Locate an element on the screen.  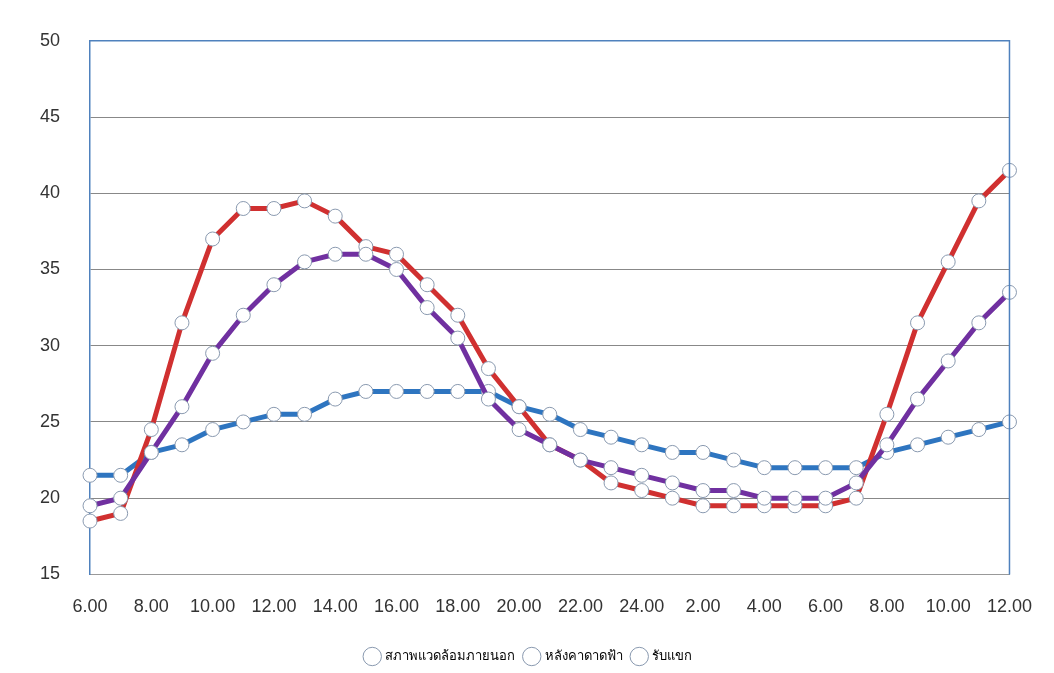
legend-label: หลังคาดาดฟ้า is located at coordinates (583, 655).